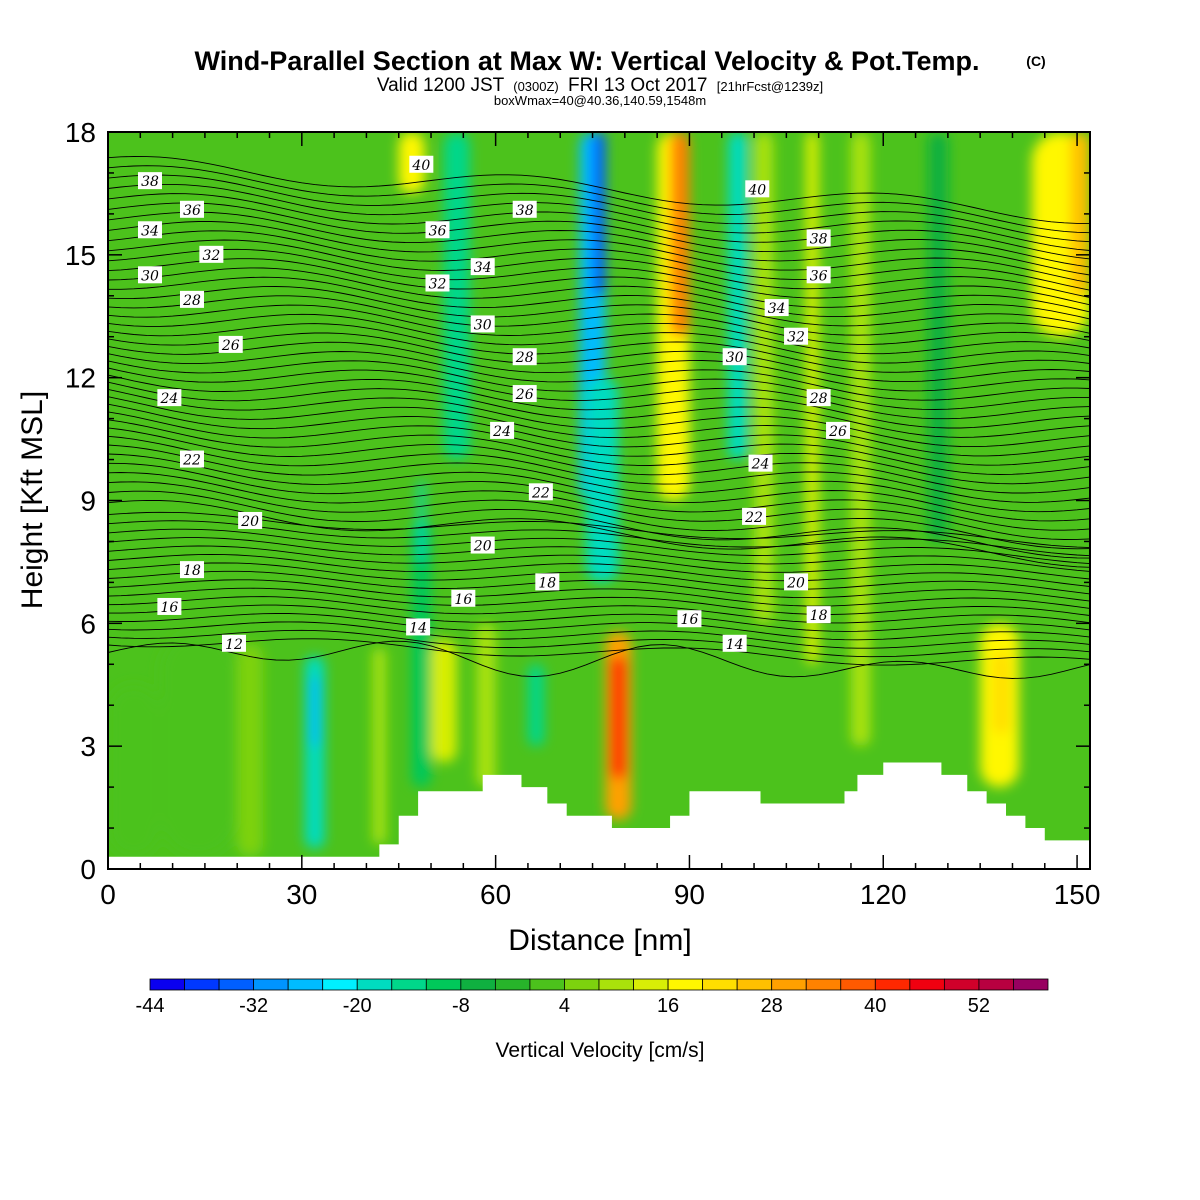 The width and height of the screenshot is (1200, 1200). I want to click on svg-text: 20, so click(249, 522).